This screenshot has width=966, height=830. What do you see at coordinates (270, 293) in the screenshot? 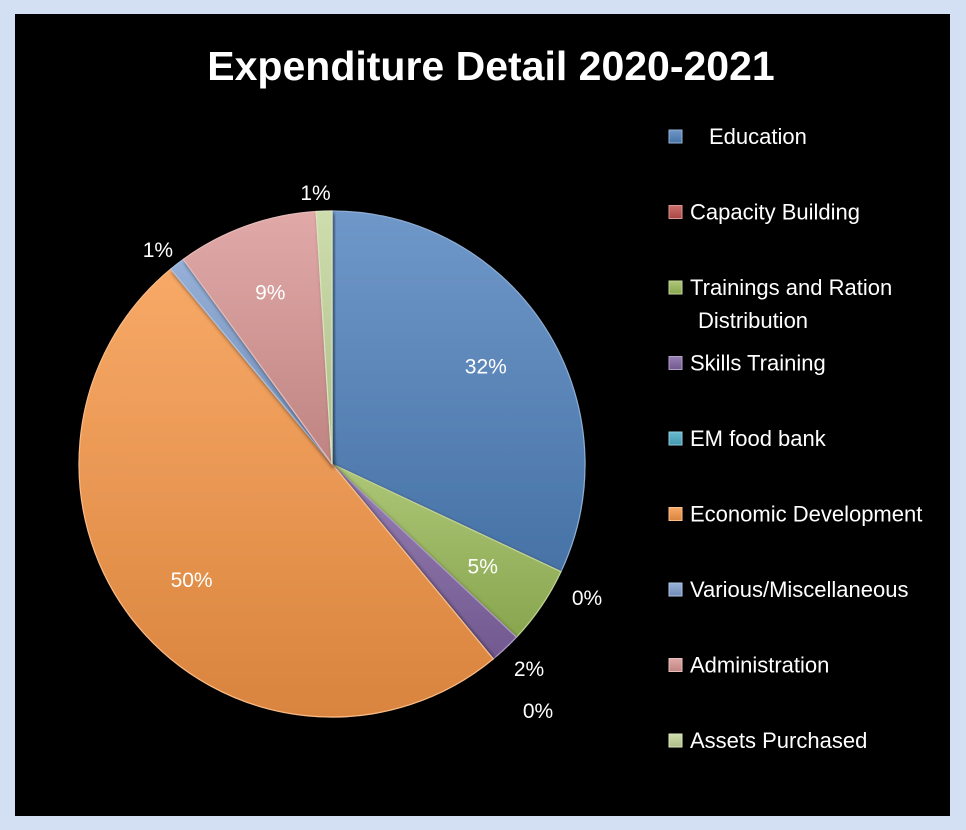
I see `data-label-administration: 9%` at bounding box center [270, 293].